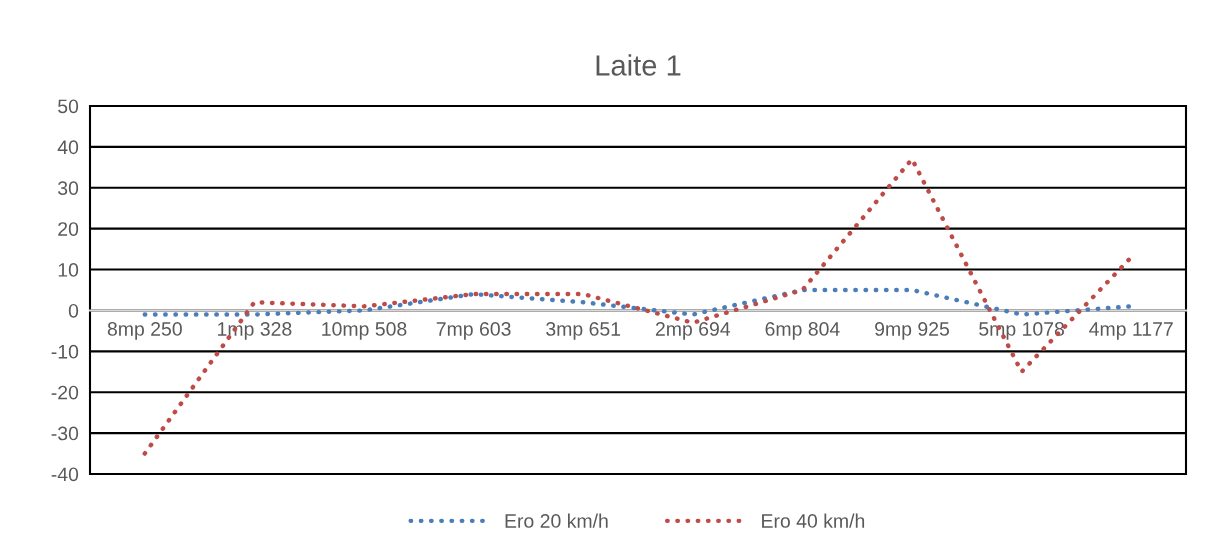 The image size is (1214, 558). I want to click on x-tick-label: 5mp 1078, so click(1021, 331).